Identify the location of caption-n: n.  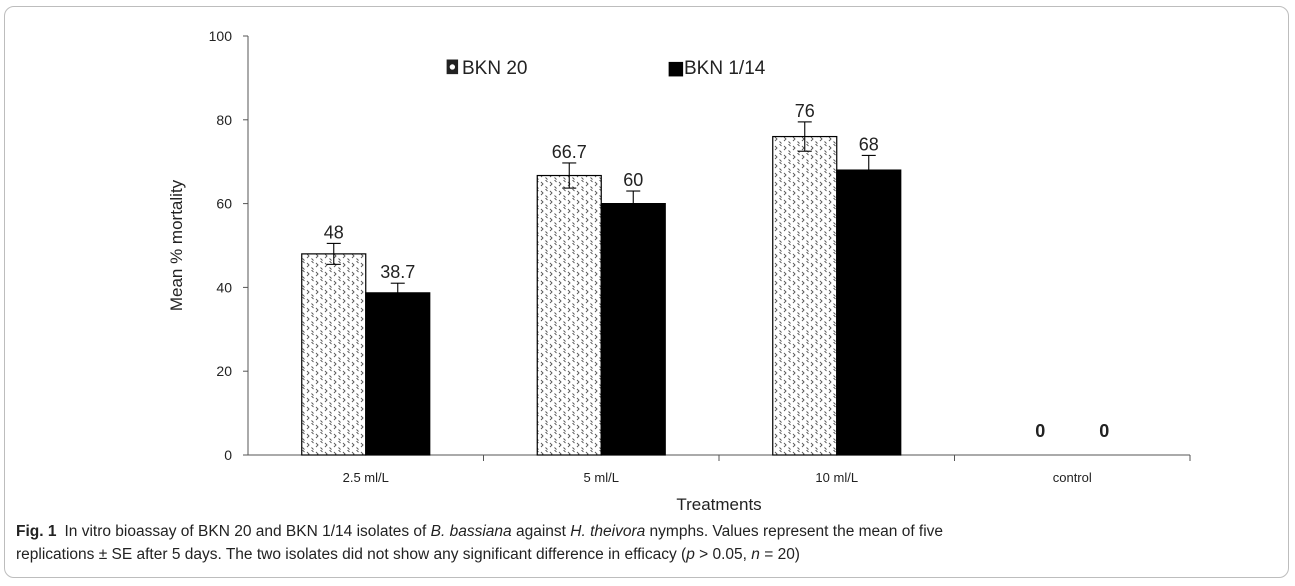
(755, 554).